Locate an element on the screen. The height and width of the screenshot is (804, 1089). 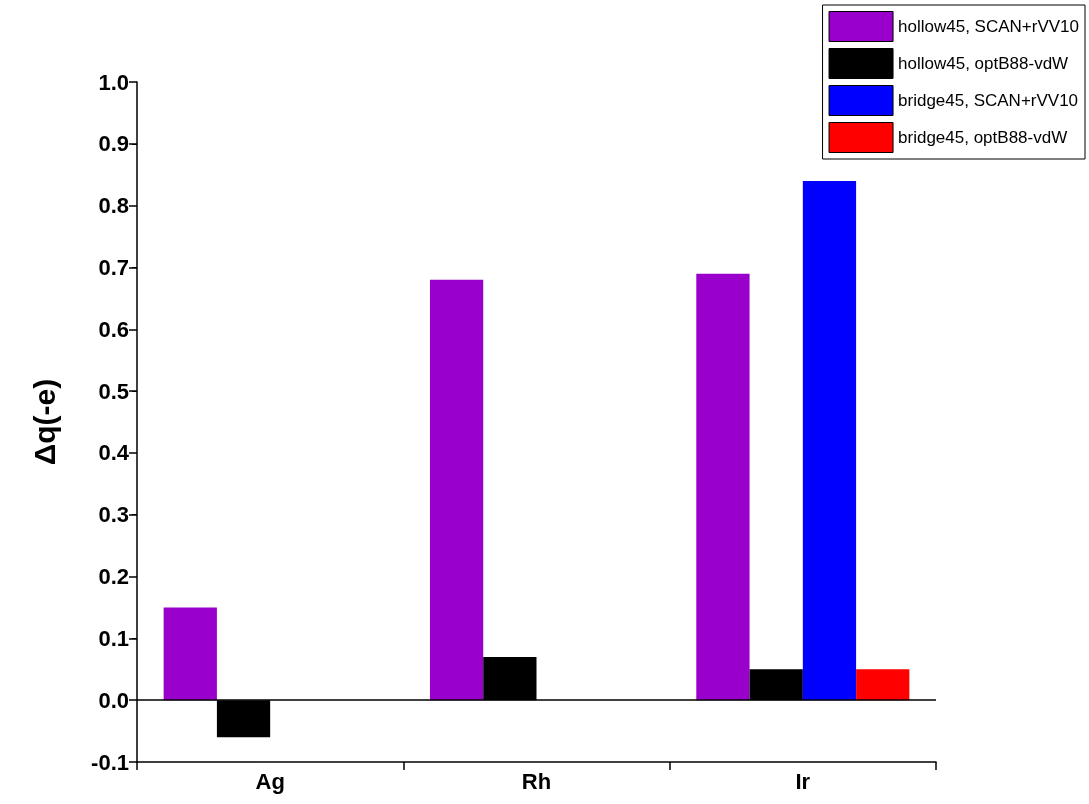
y-axis-title: Δq(-e) is located at coordinates (44, 422).